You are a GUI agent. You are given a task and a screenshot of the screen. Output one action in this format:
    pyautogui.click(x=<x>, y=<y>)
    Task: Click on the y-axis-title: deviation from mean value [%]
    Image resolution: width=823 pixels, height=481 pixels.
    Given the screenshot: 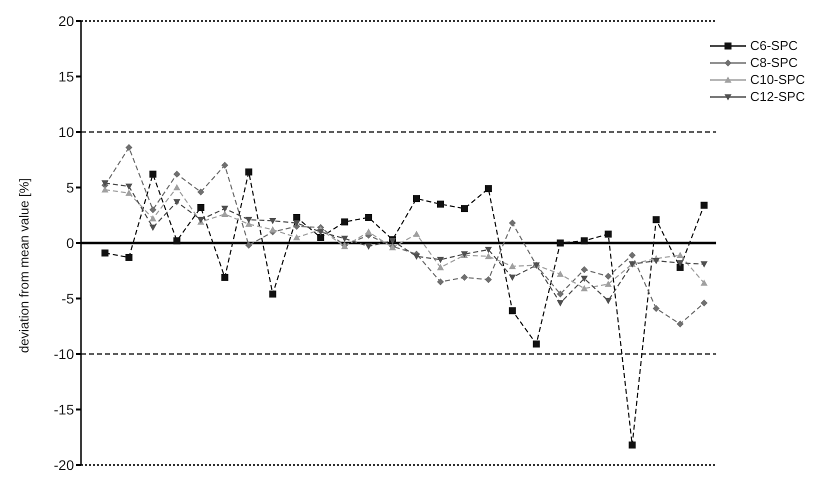 What is the action you would take?
    pyautogui.click(x=24, y=265)
    